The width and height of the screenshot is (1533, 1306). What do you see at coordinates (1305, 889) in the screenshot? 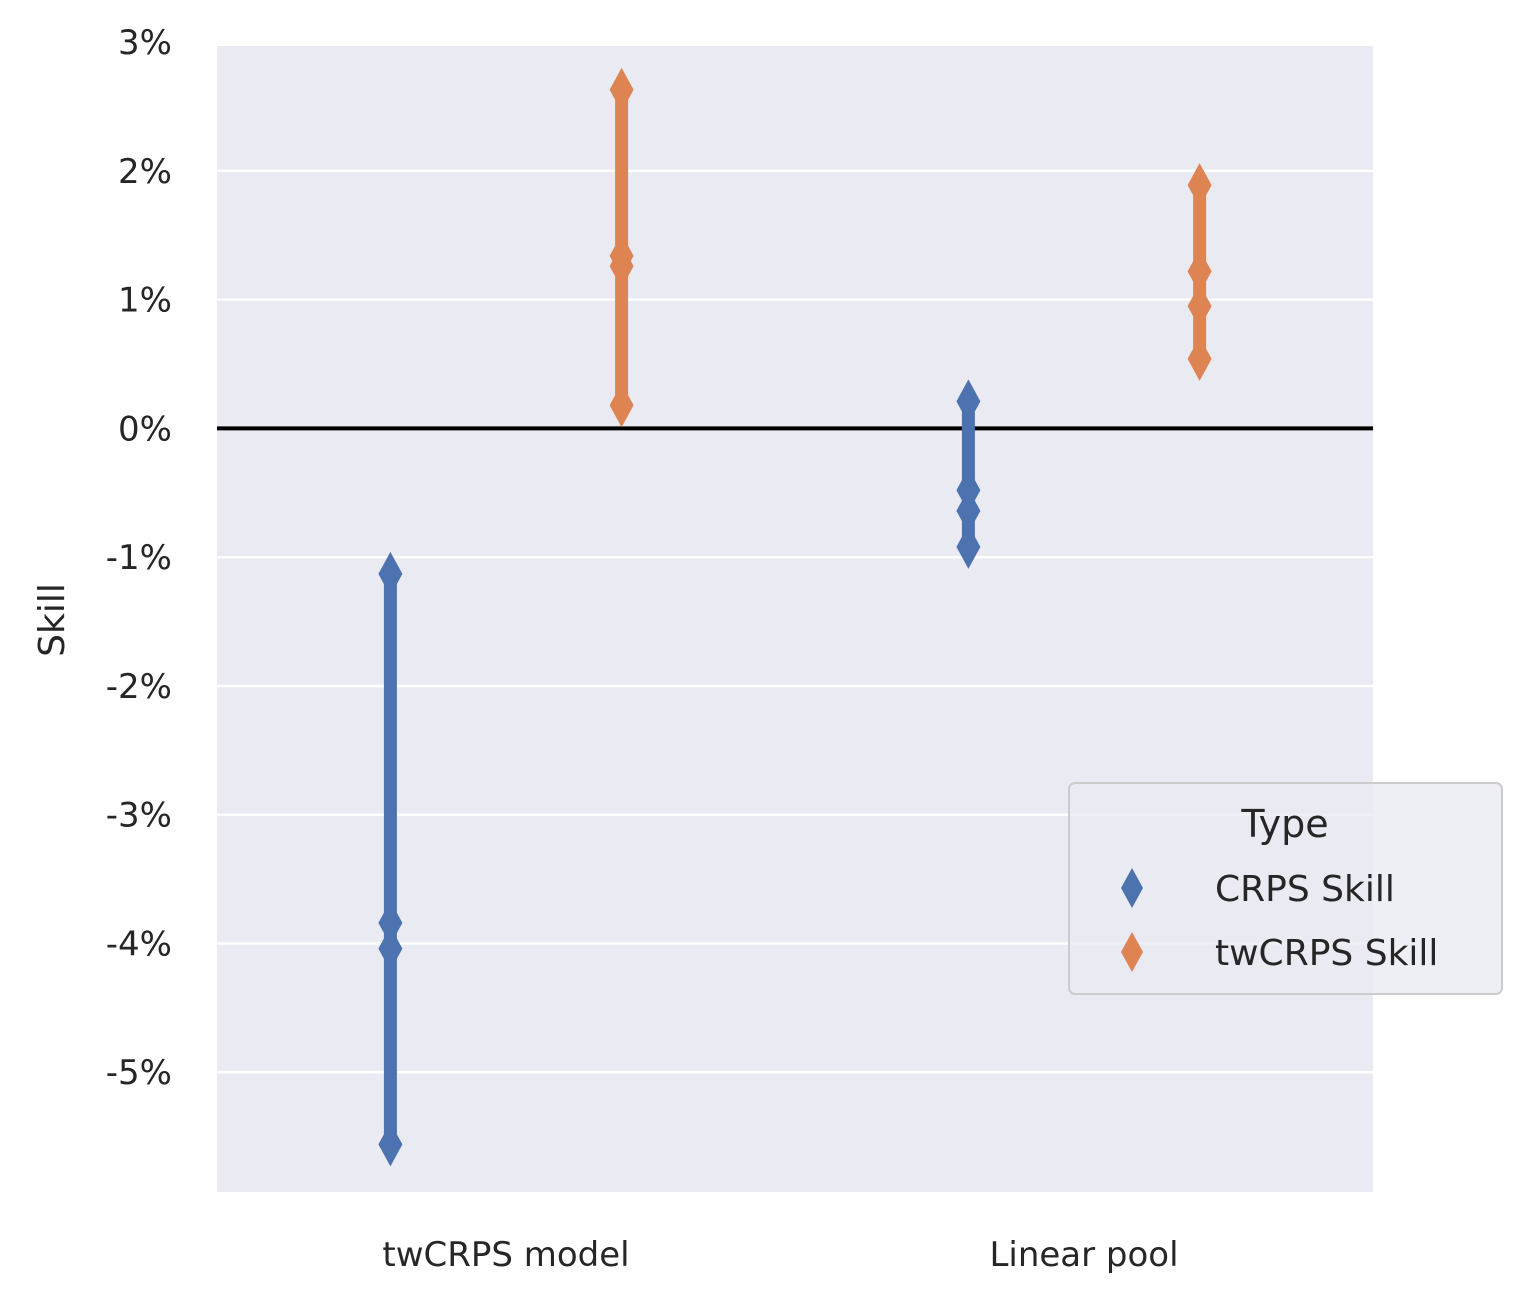
I see `legend-label: CRPS Skill` at bounding box center [1305, 889].